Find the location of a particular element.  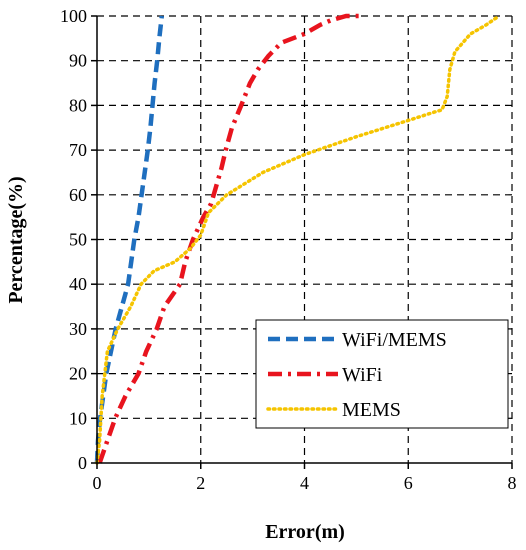

legend-label: MEMS is located at coordinates (371, 410).